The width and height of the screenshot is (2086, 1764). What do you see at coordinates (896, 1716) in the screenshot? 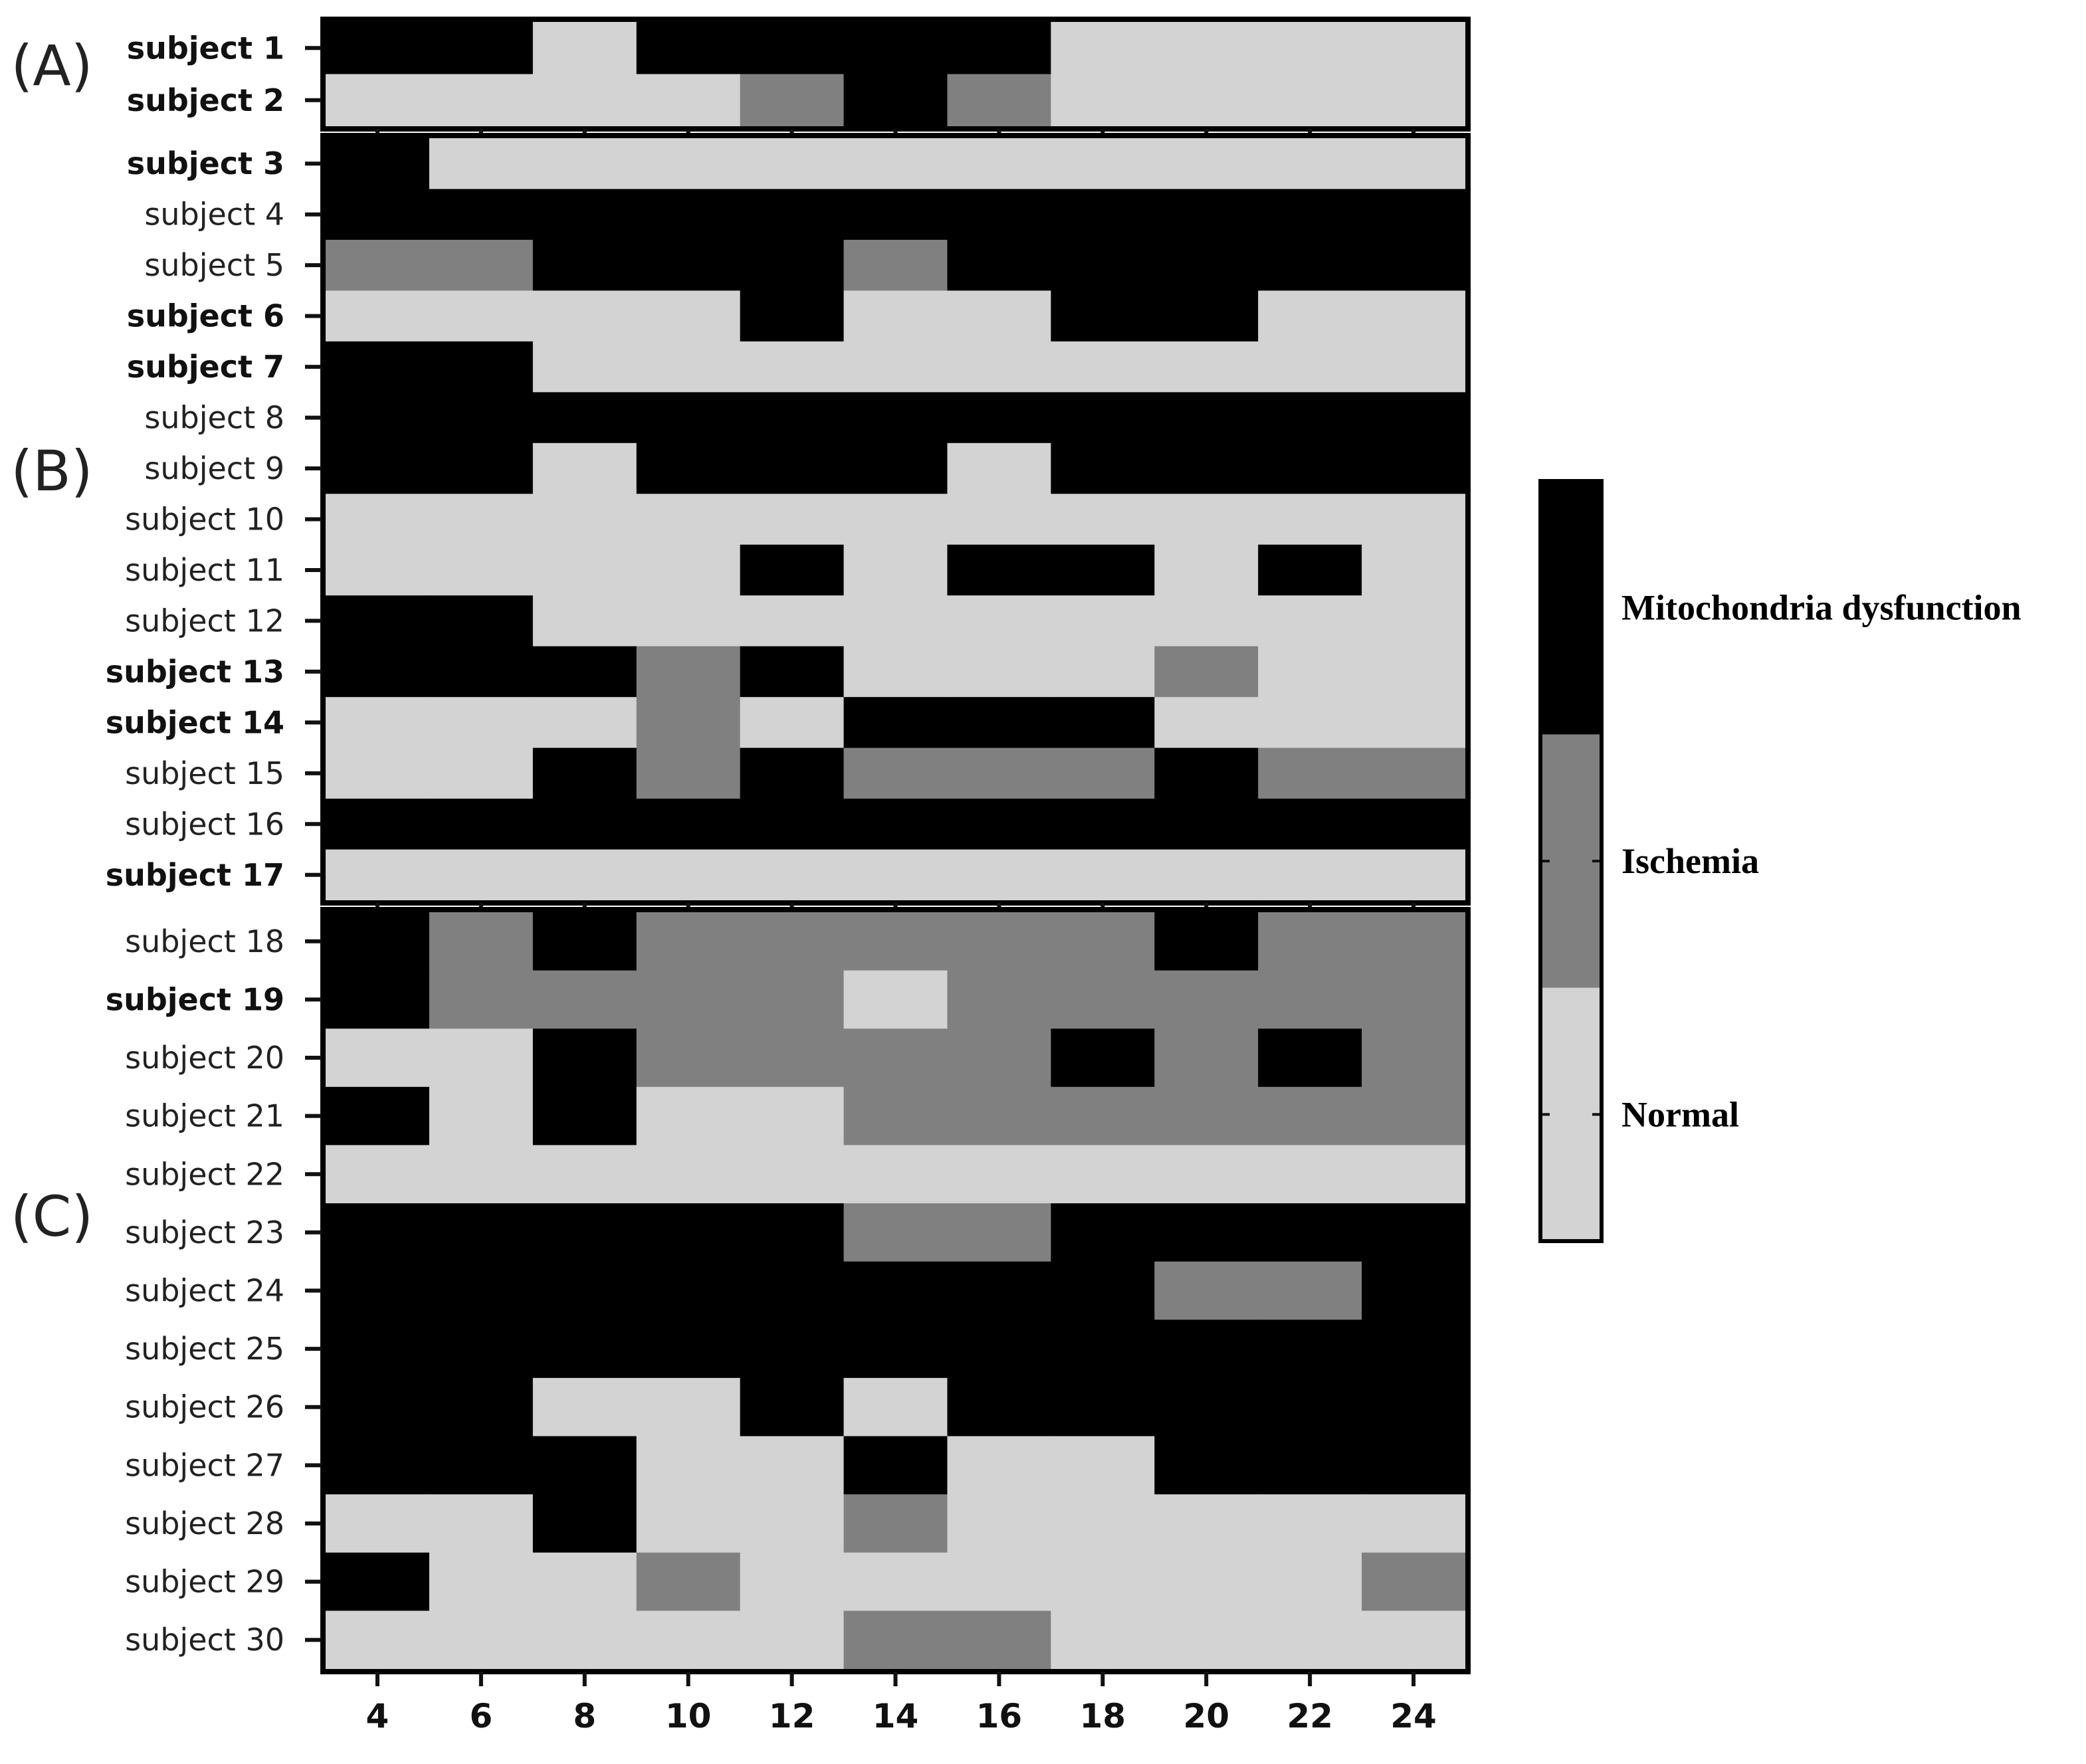
I see `x-tick-label: 14` at bounding box center [896, 1716].